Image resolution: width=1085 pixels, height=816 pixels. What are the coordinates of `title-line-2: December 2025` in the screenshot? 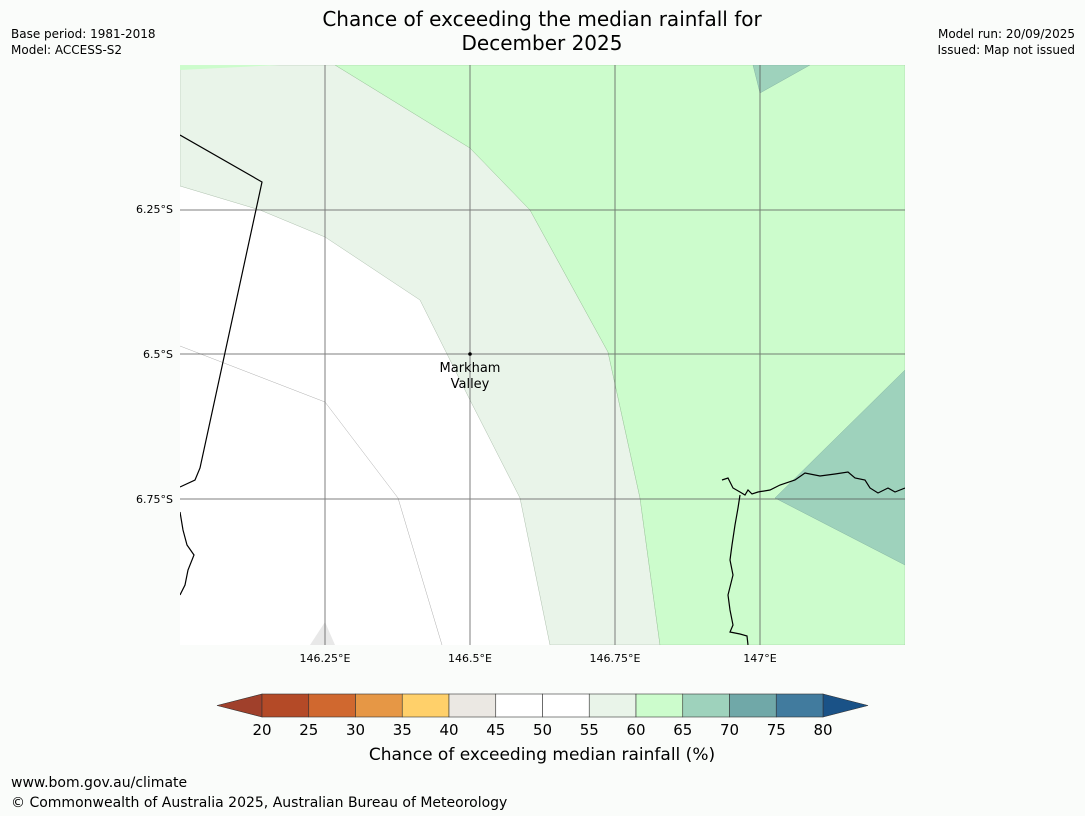 It's located at (542, 43).